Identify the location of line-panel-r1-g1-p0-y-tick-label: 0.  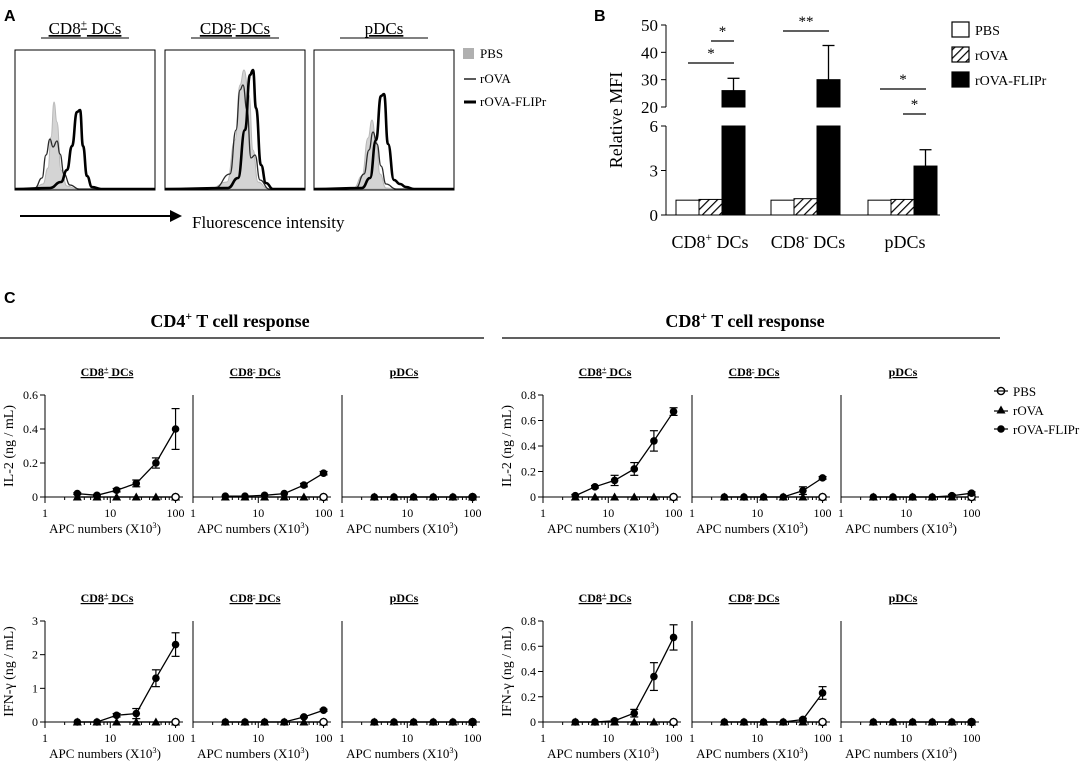
(533, 722).